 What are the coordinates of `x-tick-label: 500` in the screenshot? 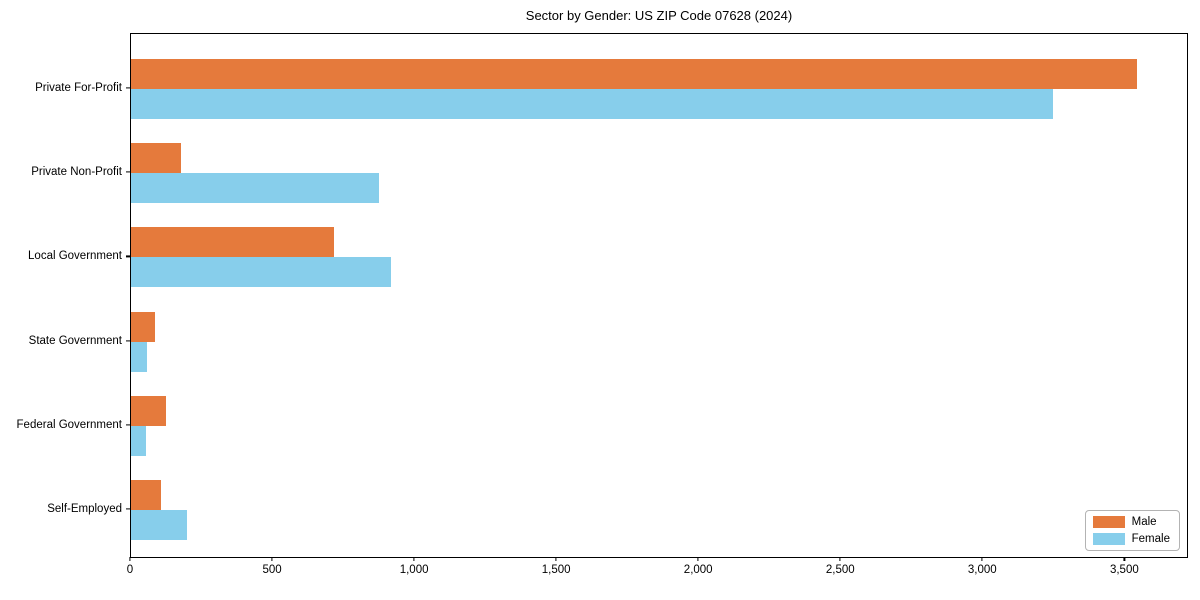 It's located at (272, 570).